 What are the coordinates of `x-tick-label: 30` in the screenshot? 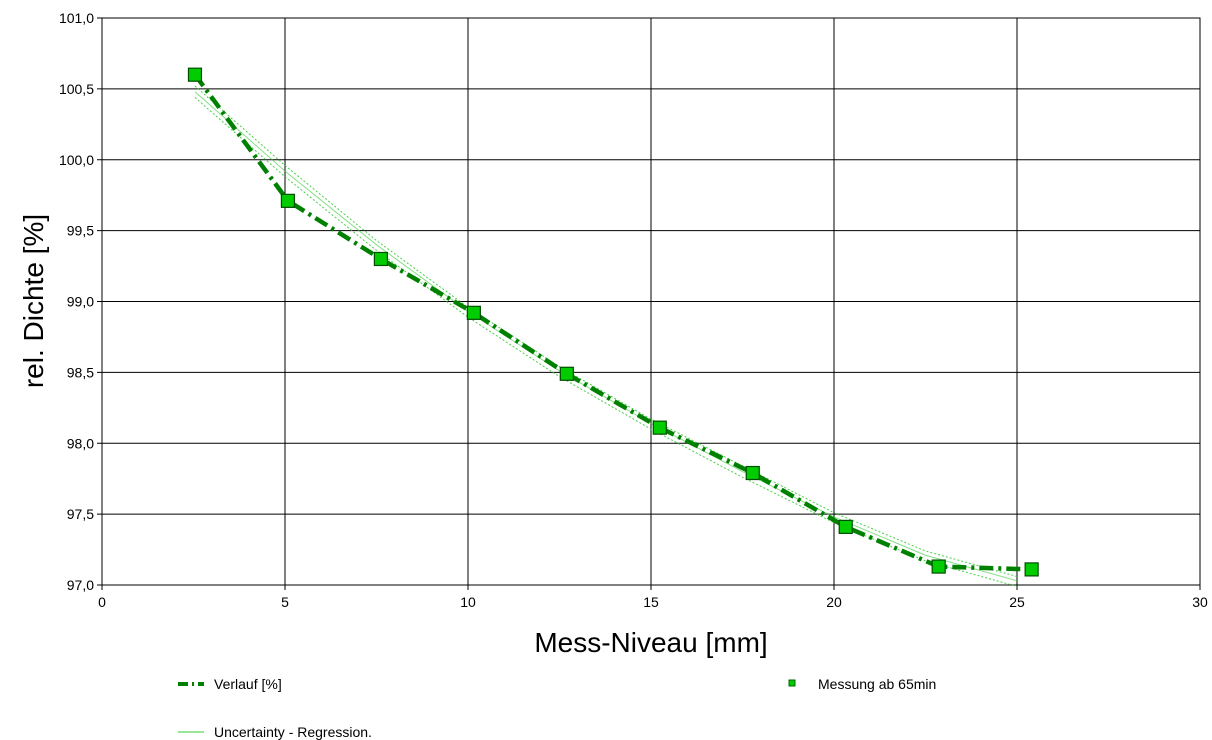 It's located at (1200, 602).